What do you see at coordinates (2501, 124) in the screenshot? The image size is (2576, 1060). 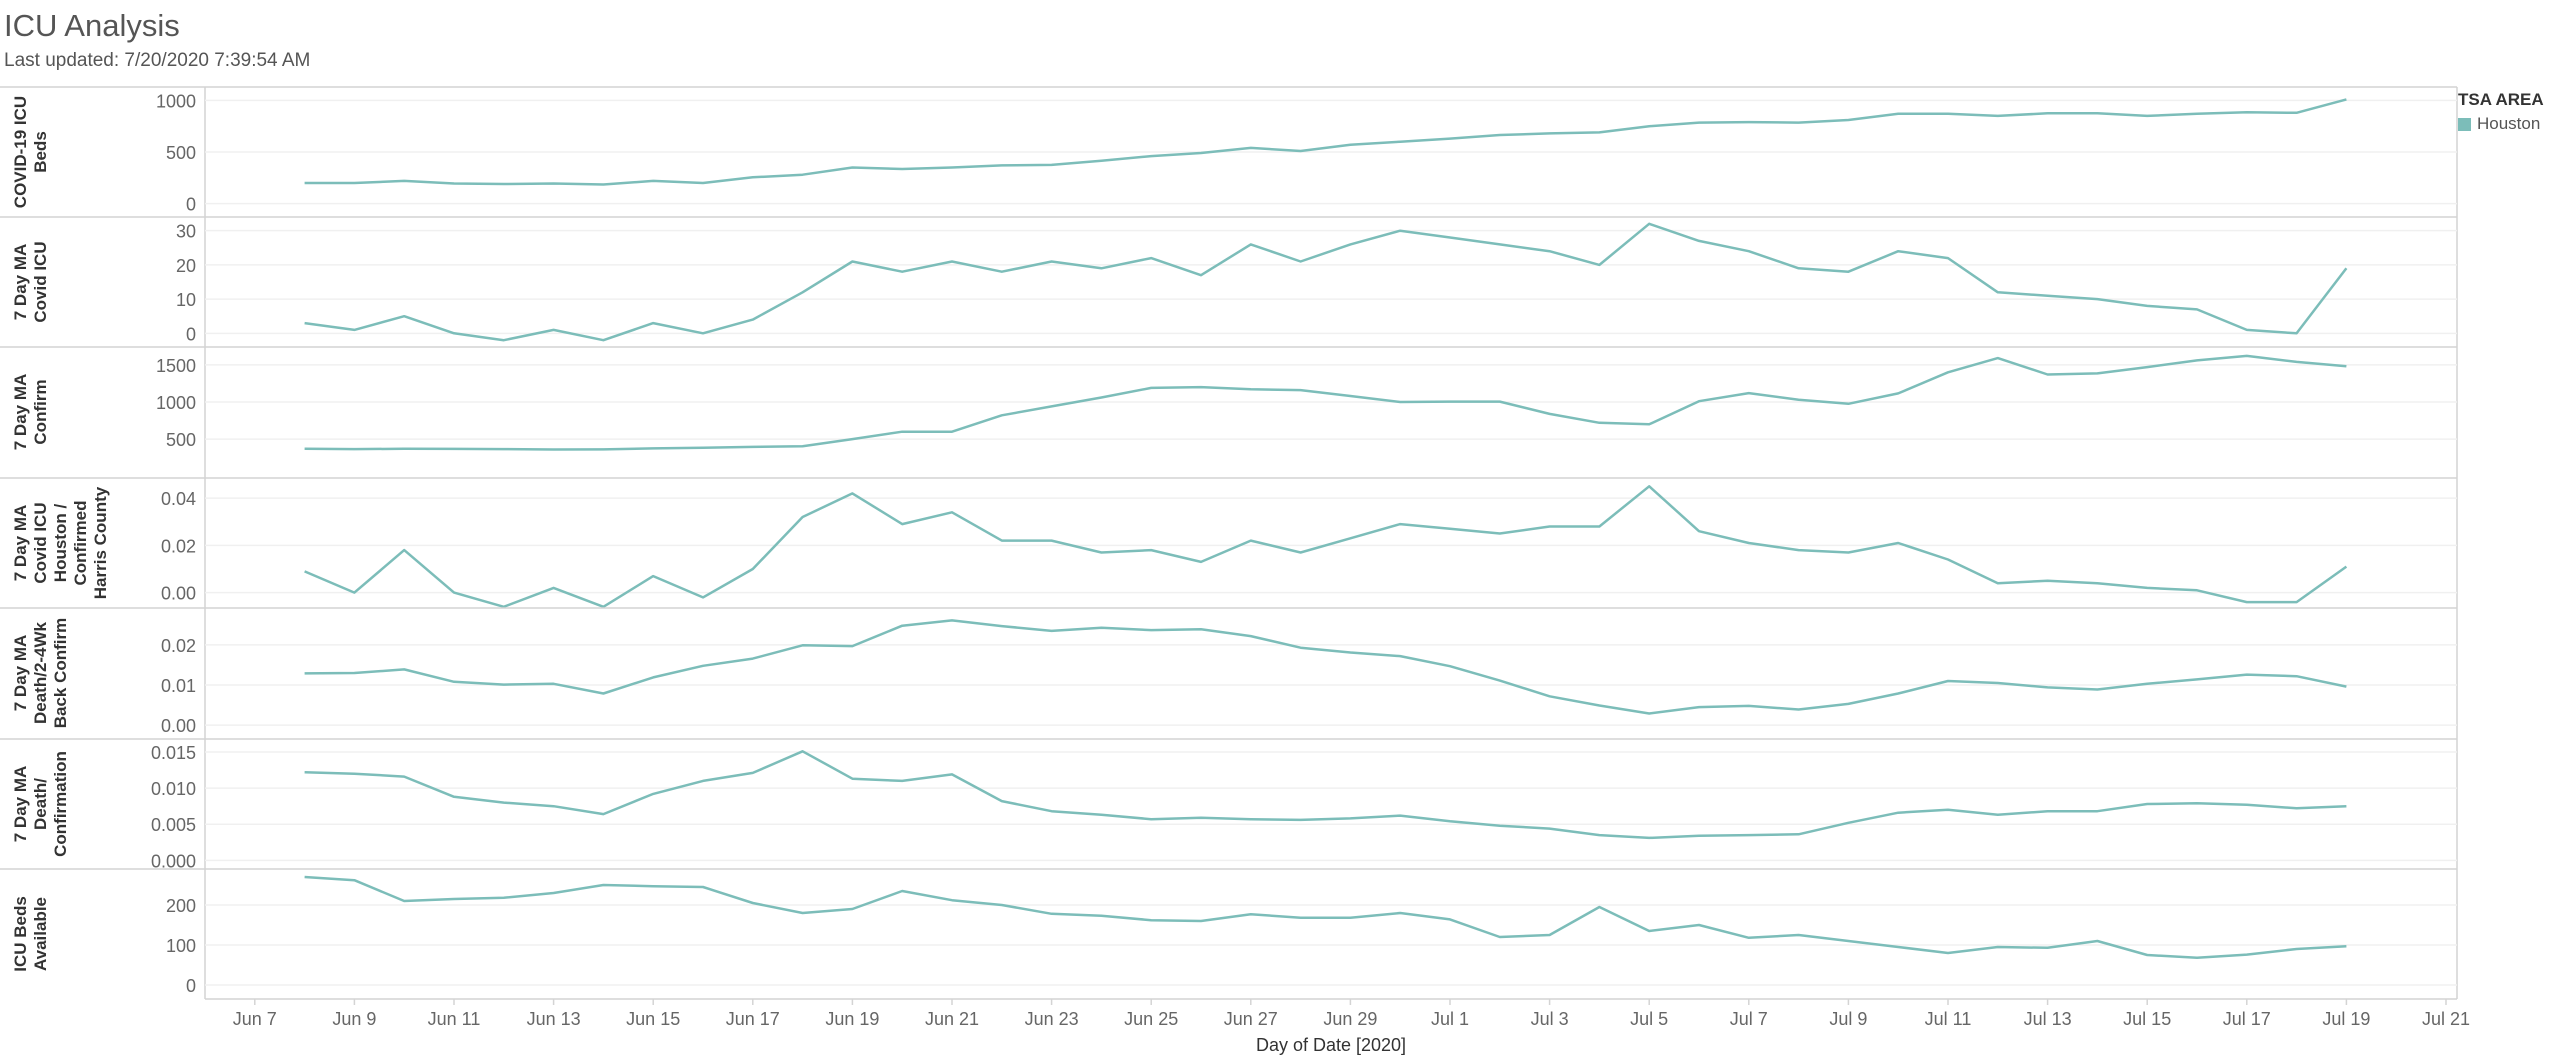 I see `legend-item-houston: Houston` at bounding box center [2501, 124].